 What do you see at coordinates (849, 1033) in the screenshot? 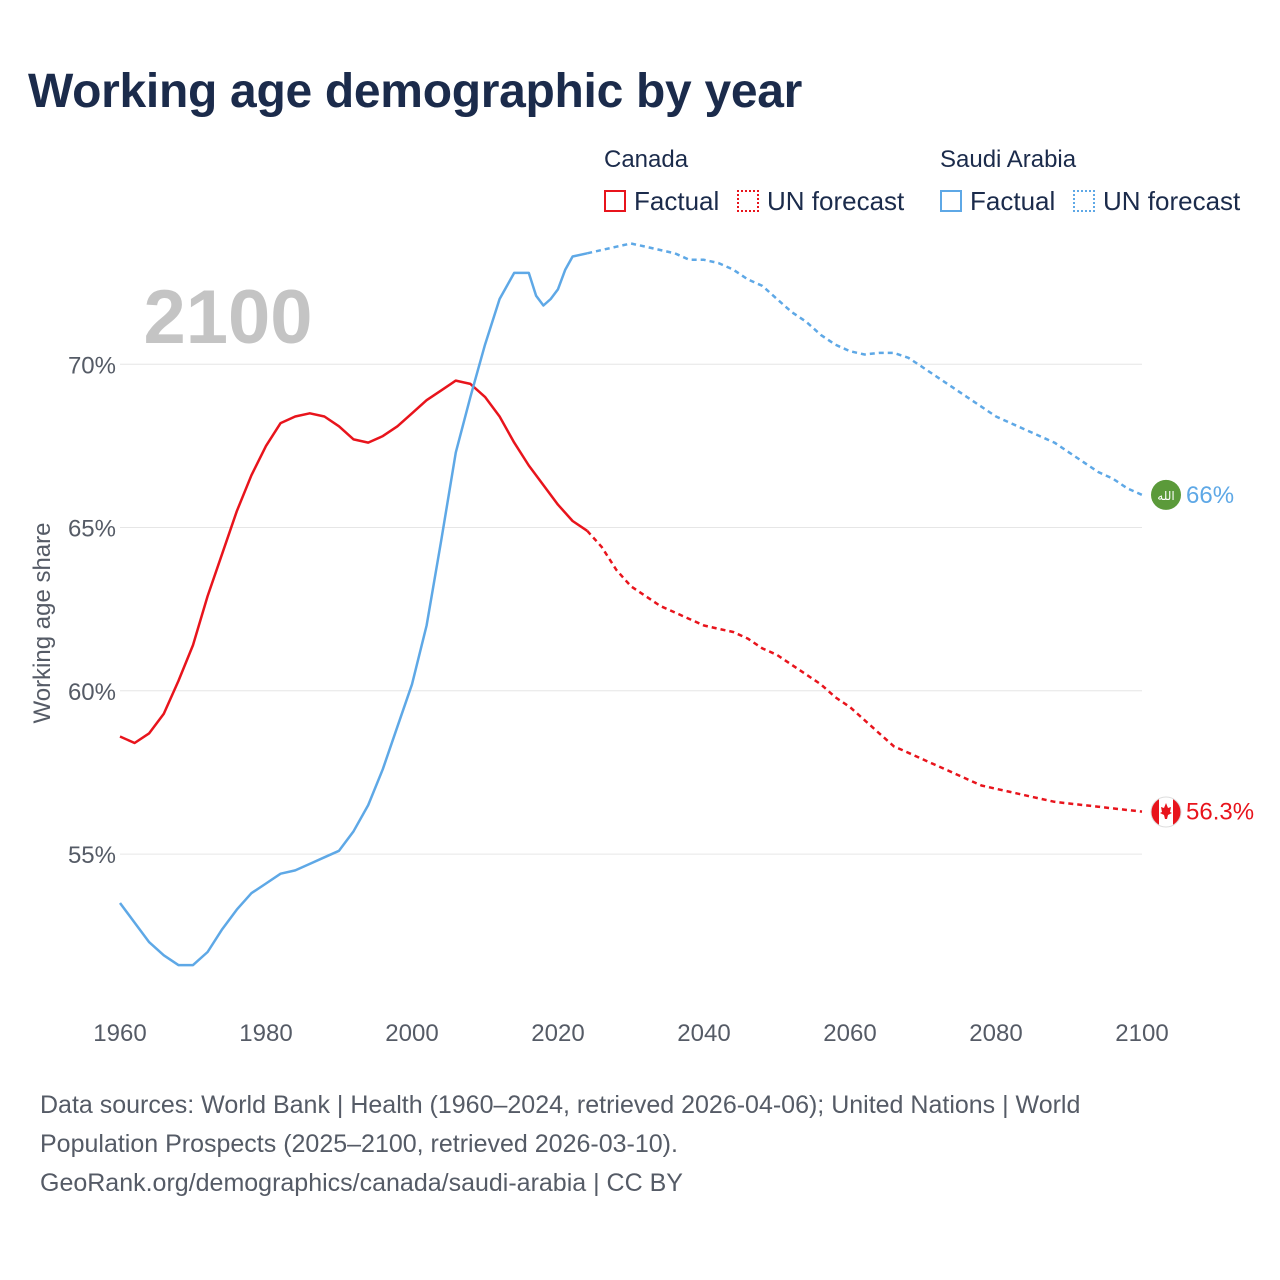
I see `x-tick-label: 2060` at bounding box center [849, 1033].